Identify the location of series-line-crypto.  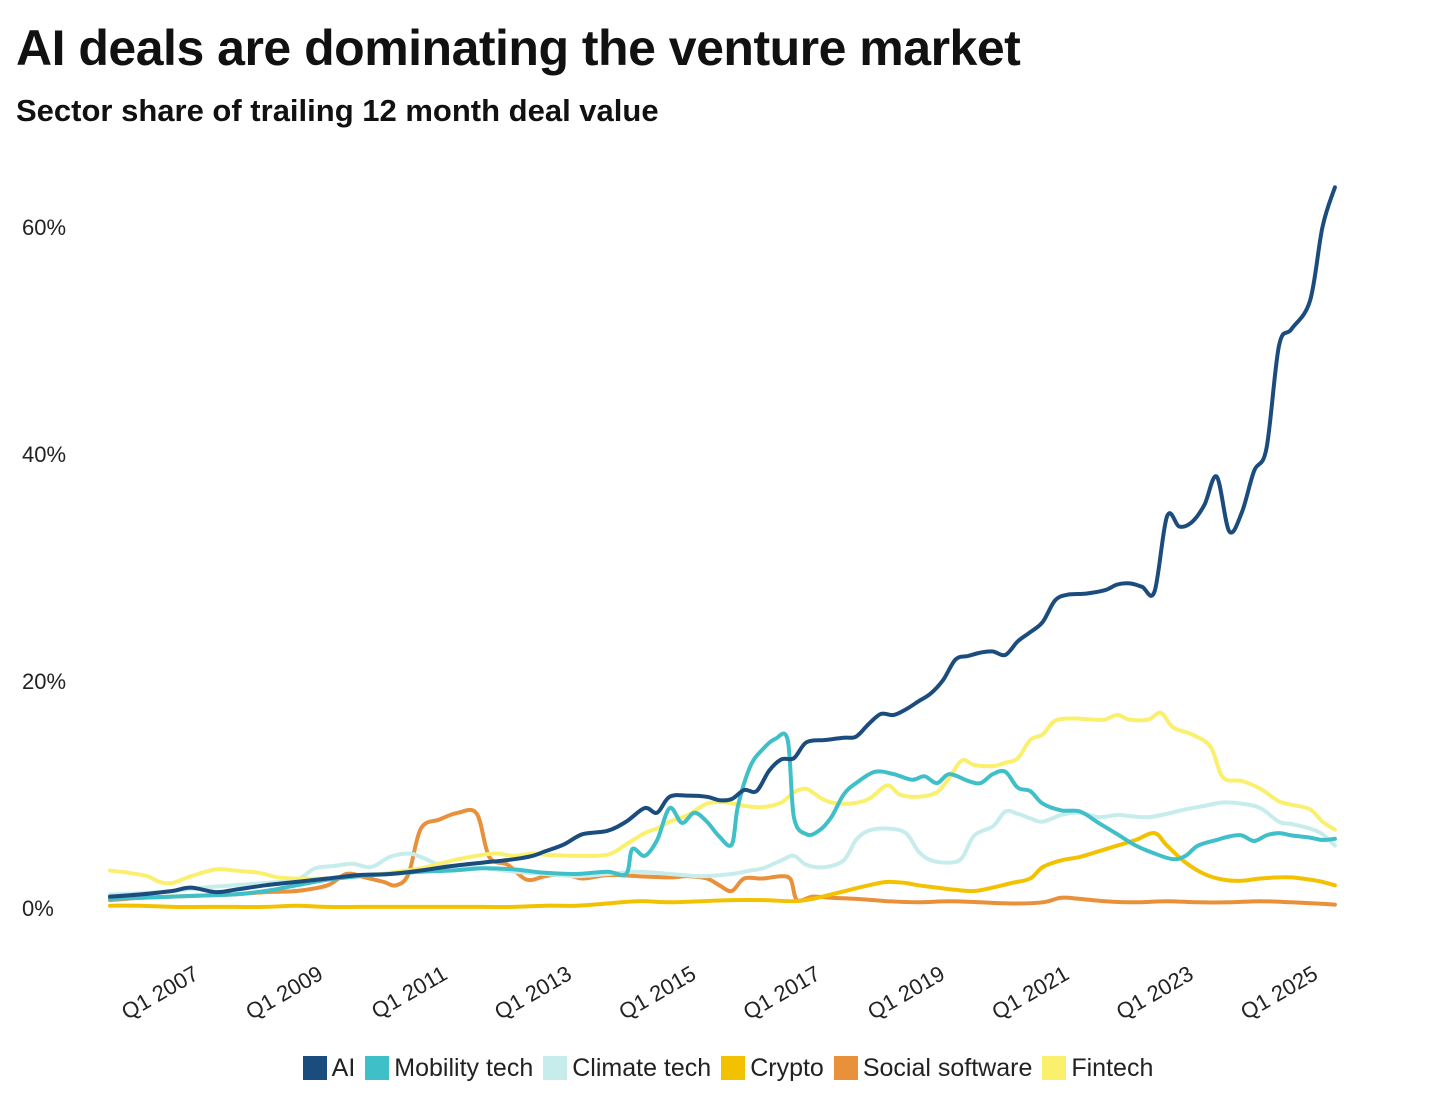
(722, 870).